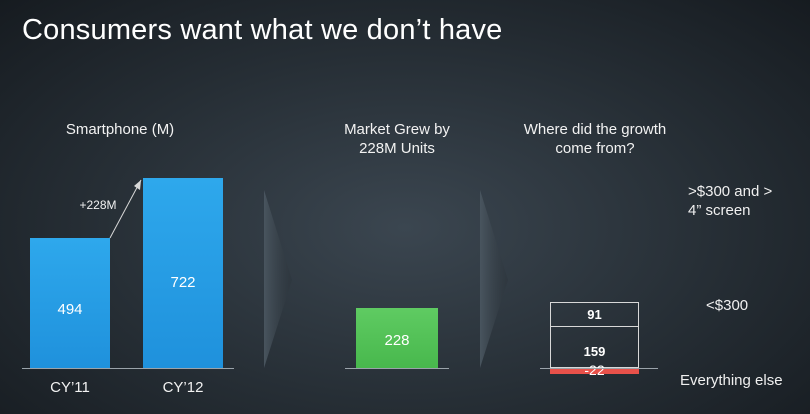 The height and width of the screenshot is (414, 810). I want to click on segment-everything-else-value: -22, so click(594, 369).